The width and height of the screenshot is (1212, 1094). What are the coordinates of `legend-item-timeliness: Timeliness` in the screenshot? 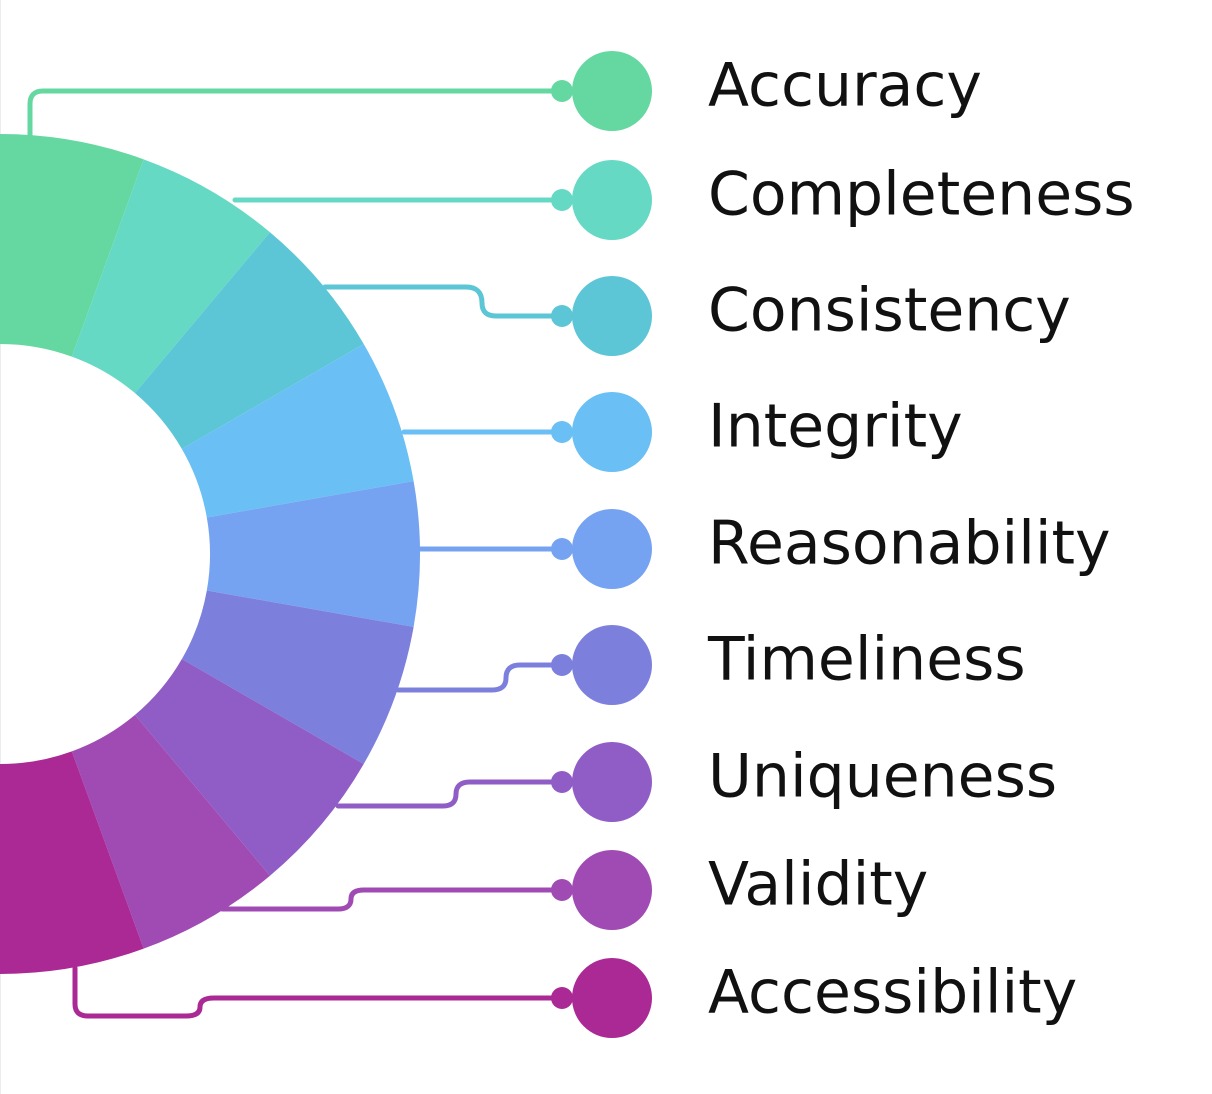 It's located at (788, 665).